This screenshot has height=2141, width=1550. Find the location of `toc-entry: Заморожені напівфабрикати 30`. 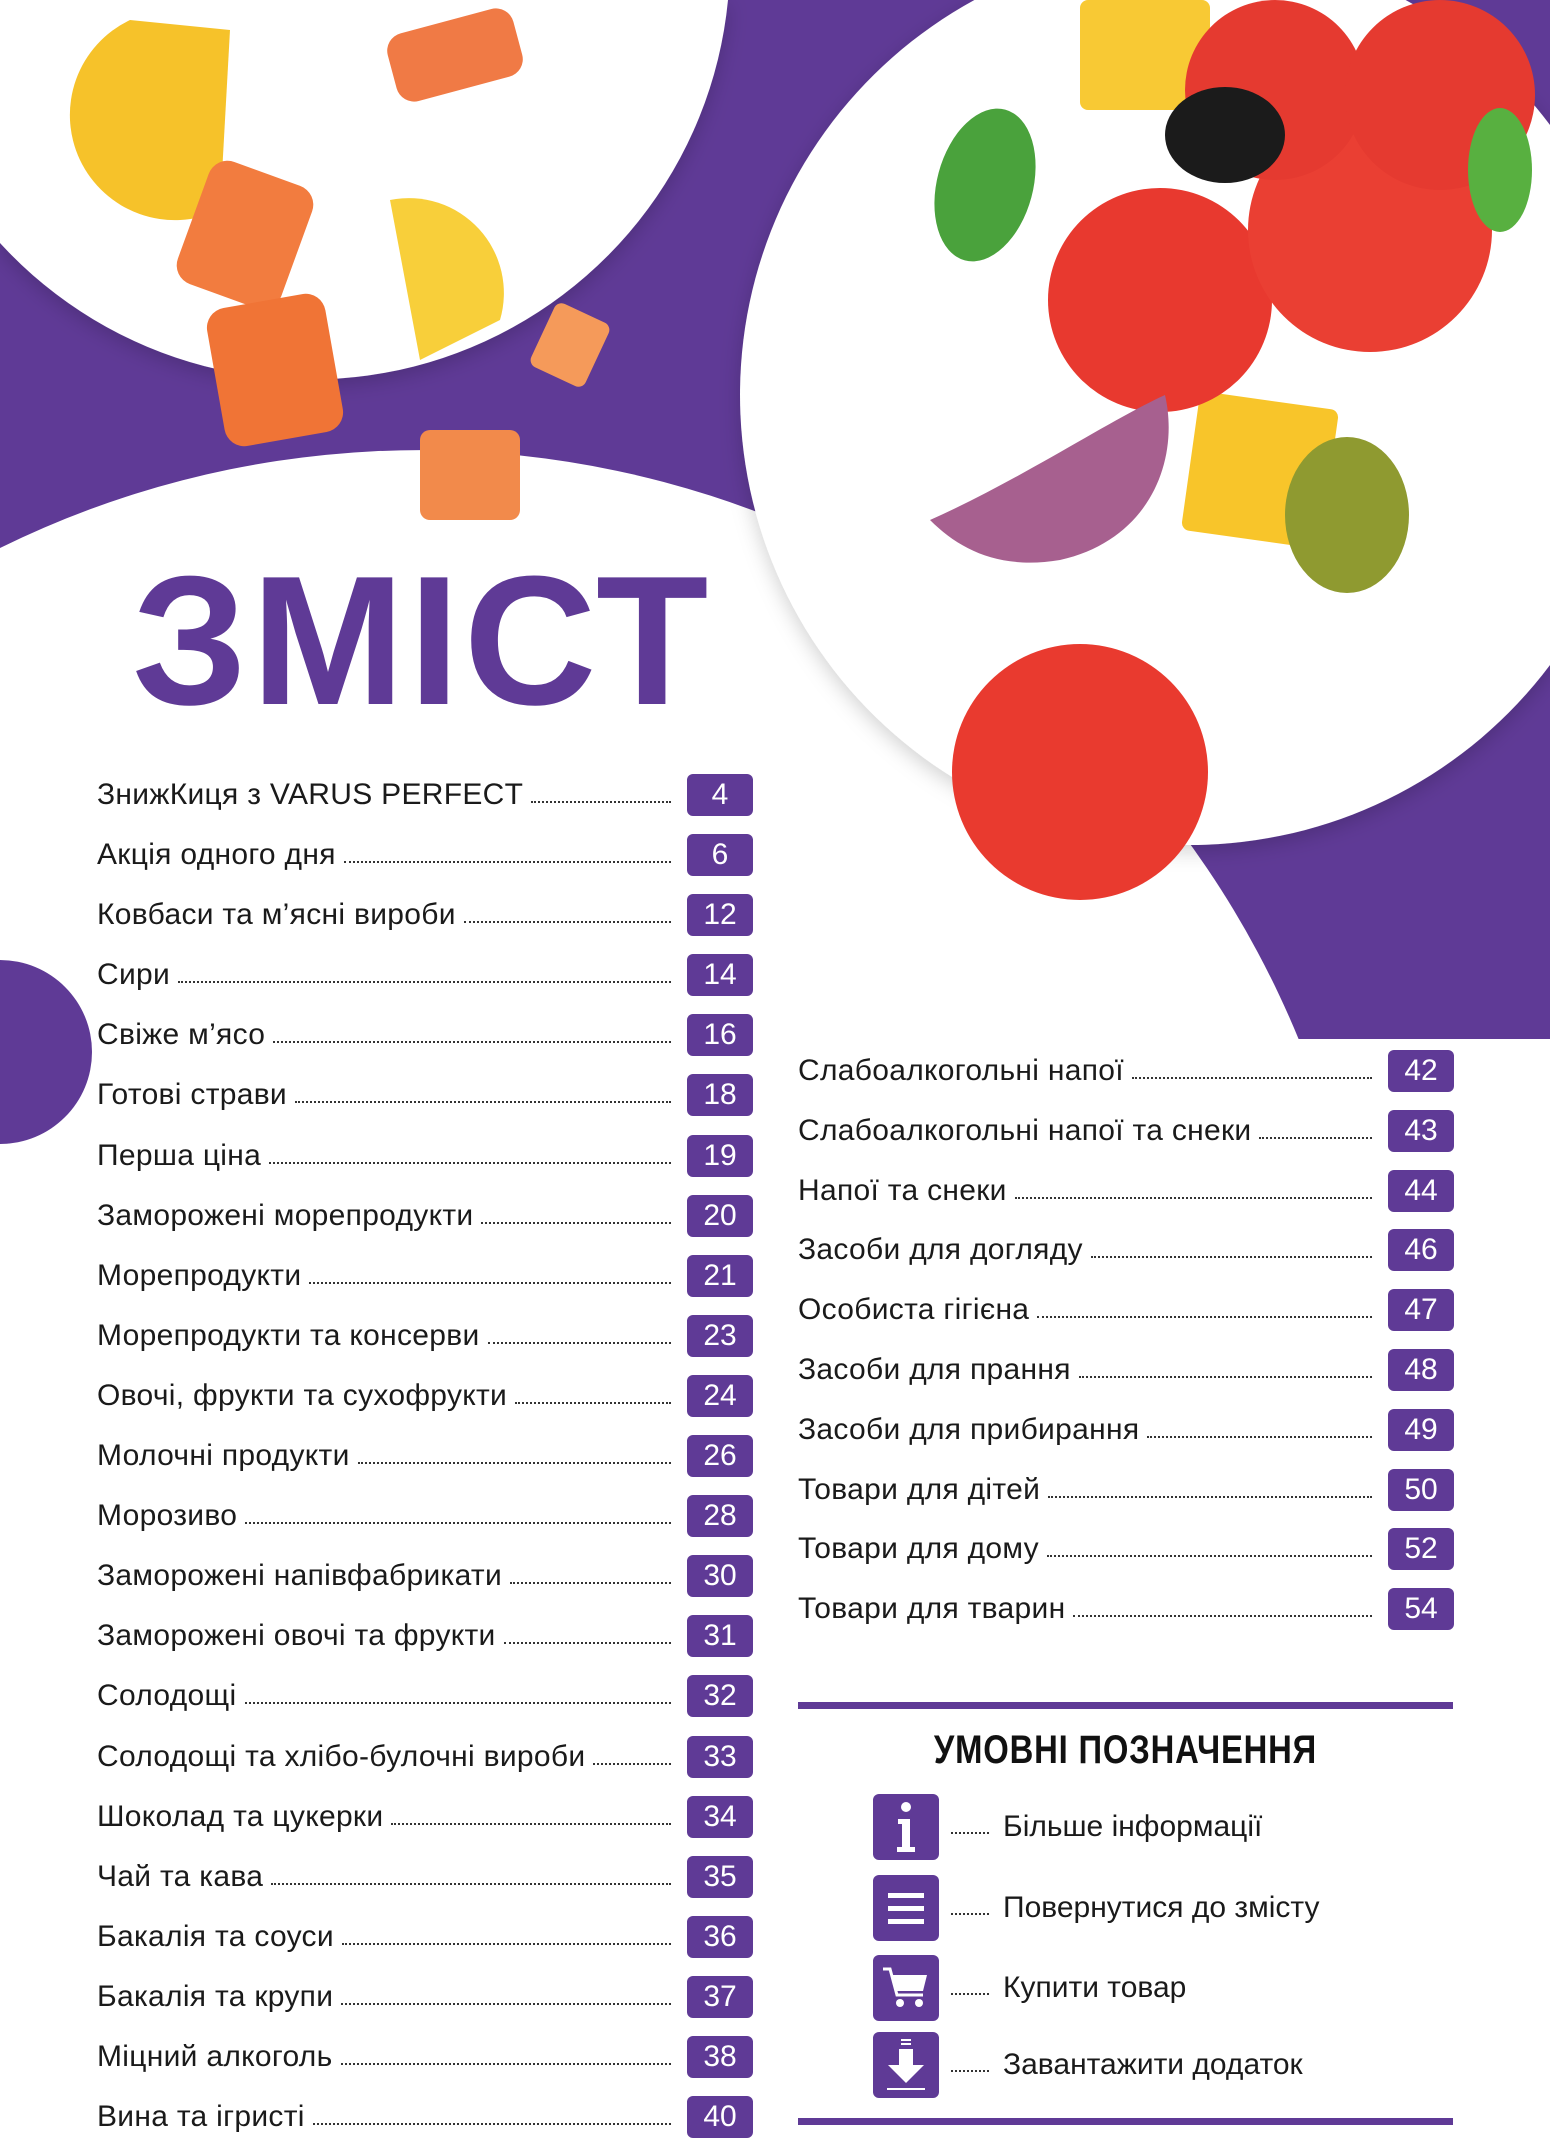

toc-entry: Заморожені напівфабрикати 30 is located at coordinates (425, 1576).